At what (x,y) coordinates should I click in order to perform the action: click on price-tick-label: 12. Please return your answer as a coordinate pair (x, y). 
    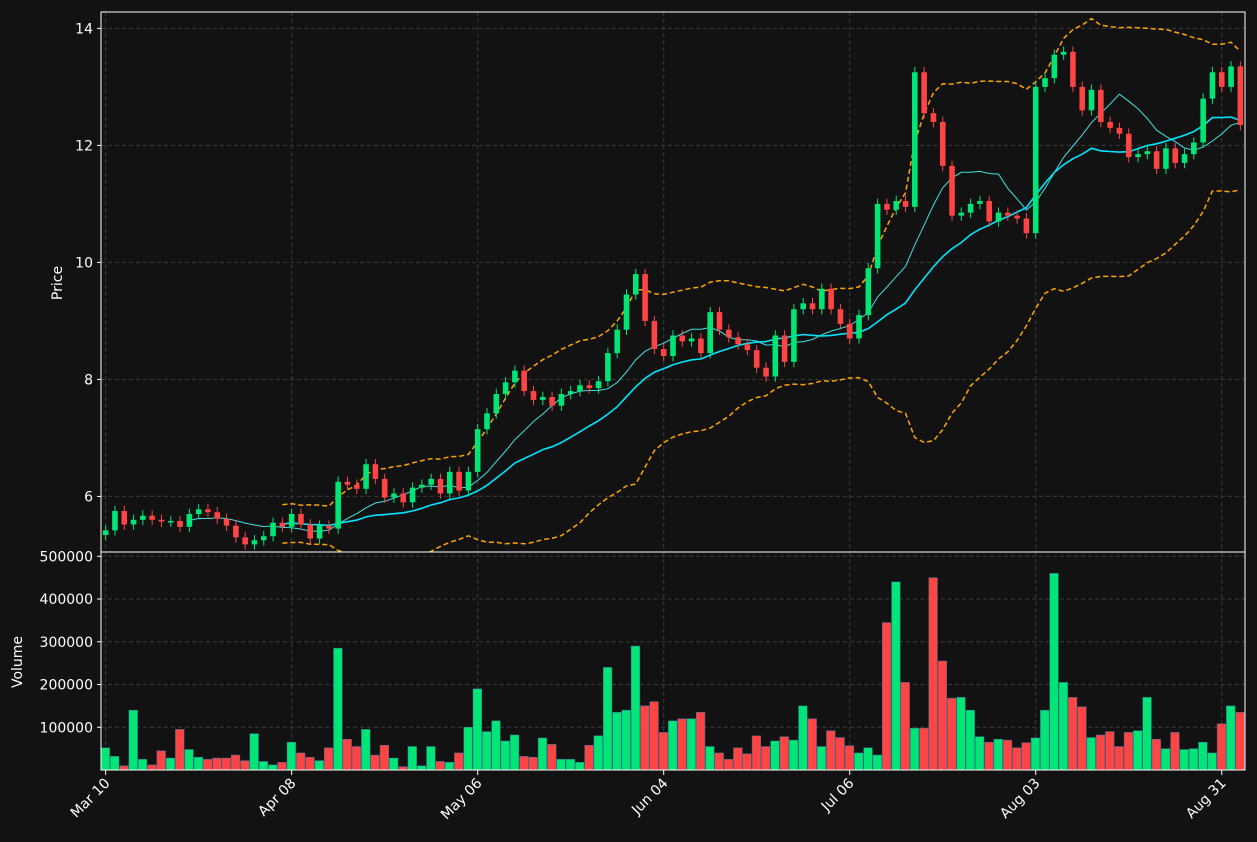
    Looking at the image, I should click on (84, 146).